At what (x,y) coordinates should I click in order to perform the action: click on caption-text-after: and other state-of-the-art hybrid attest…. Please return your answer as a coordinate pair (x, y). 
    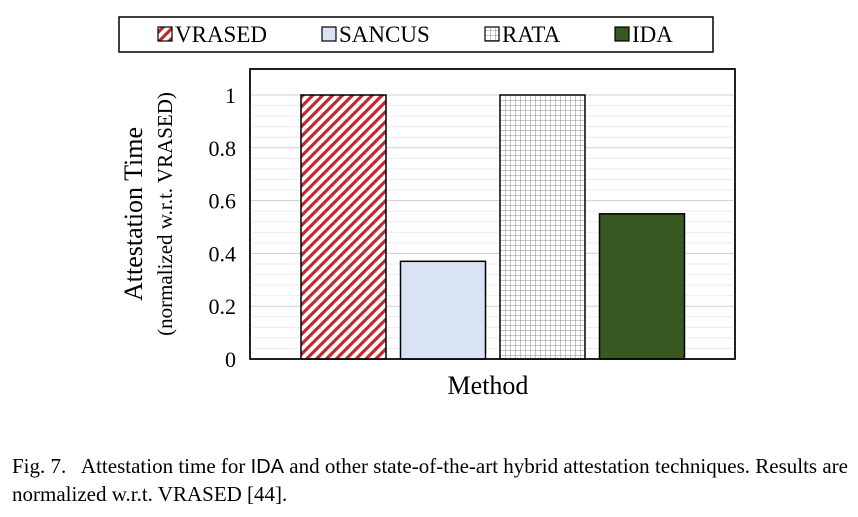
    Looking at the image, I should click on (430, 480).